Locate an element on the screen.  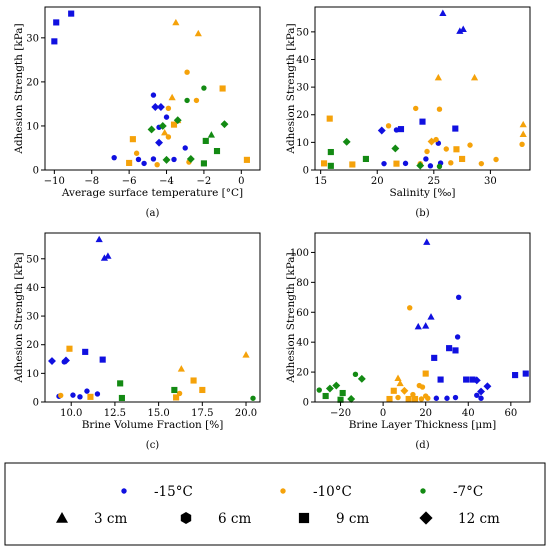
y-tick-label: 0 is located at coordinates (306, 171).